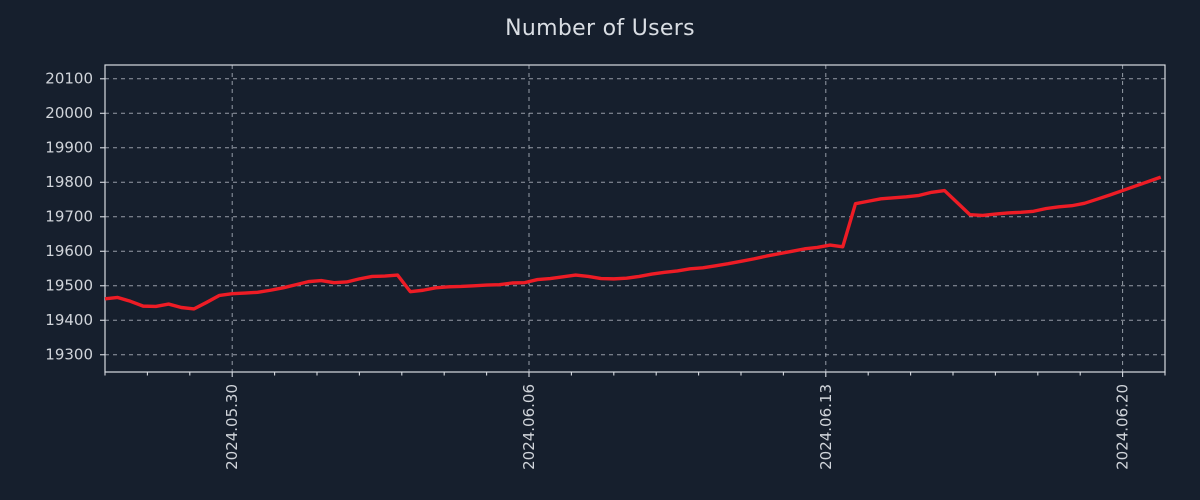 This screenshot has height=500, width=1200. Describe the element at coordinates (677, 427) in the screenshot. I see `x-axis-tick-labels: 2024.05.30 2024.06.06 2024.06.13 2024.06.20` at that location.